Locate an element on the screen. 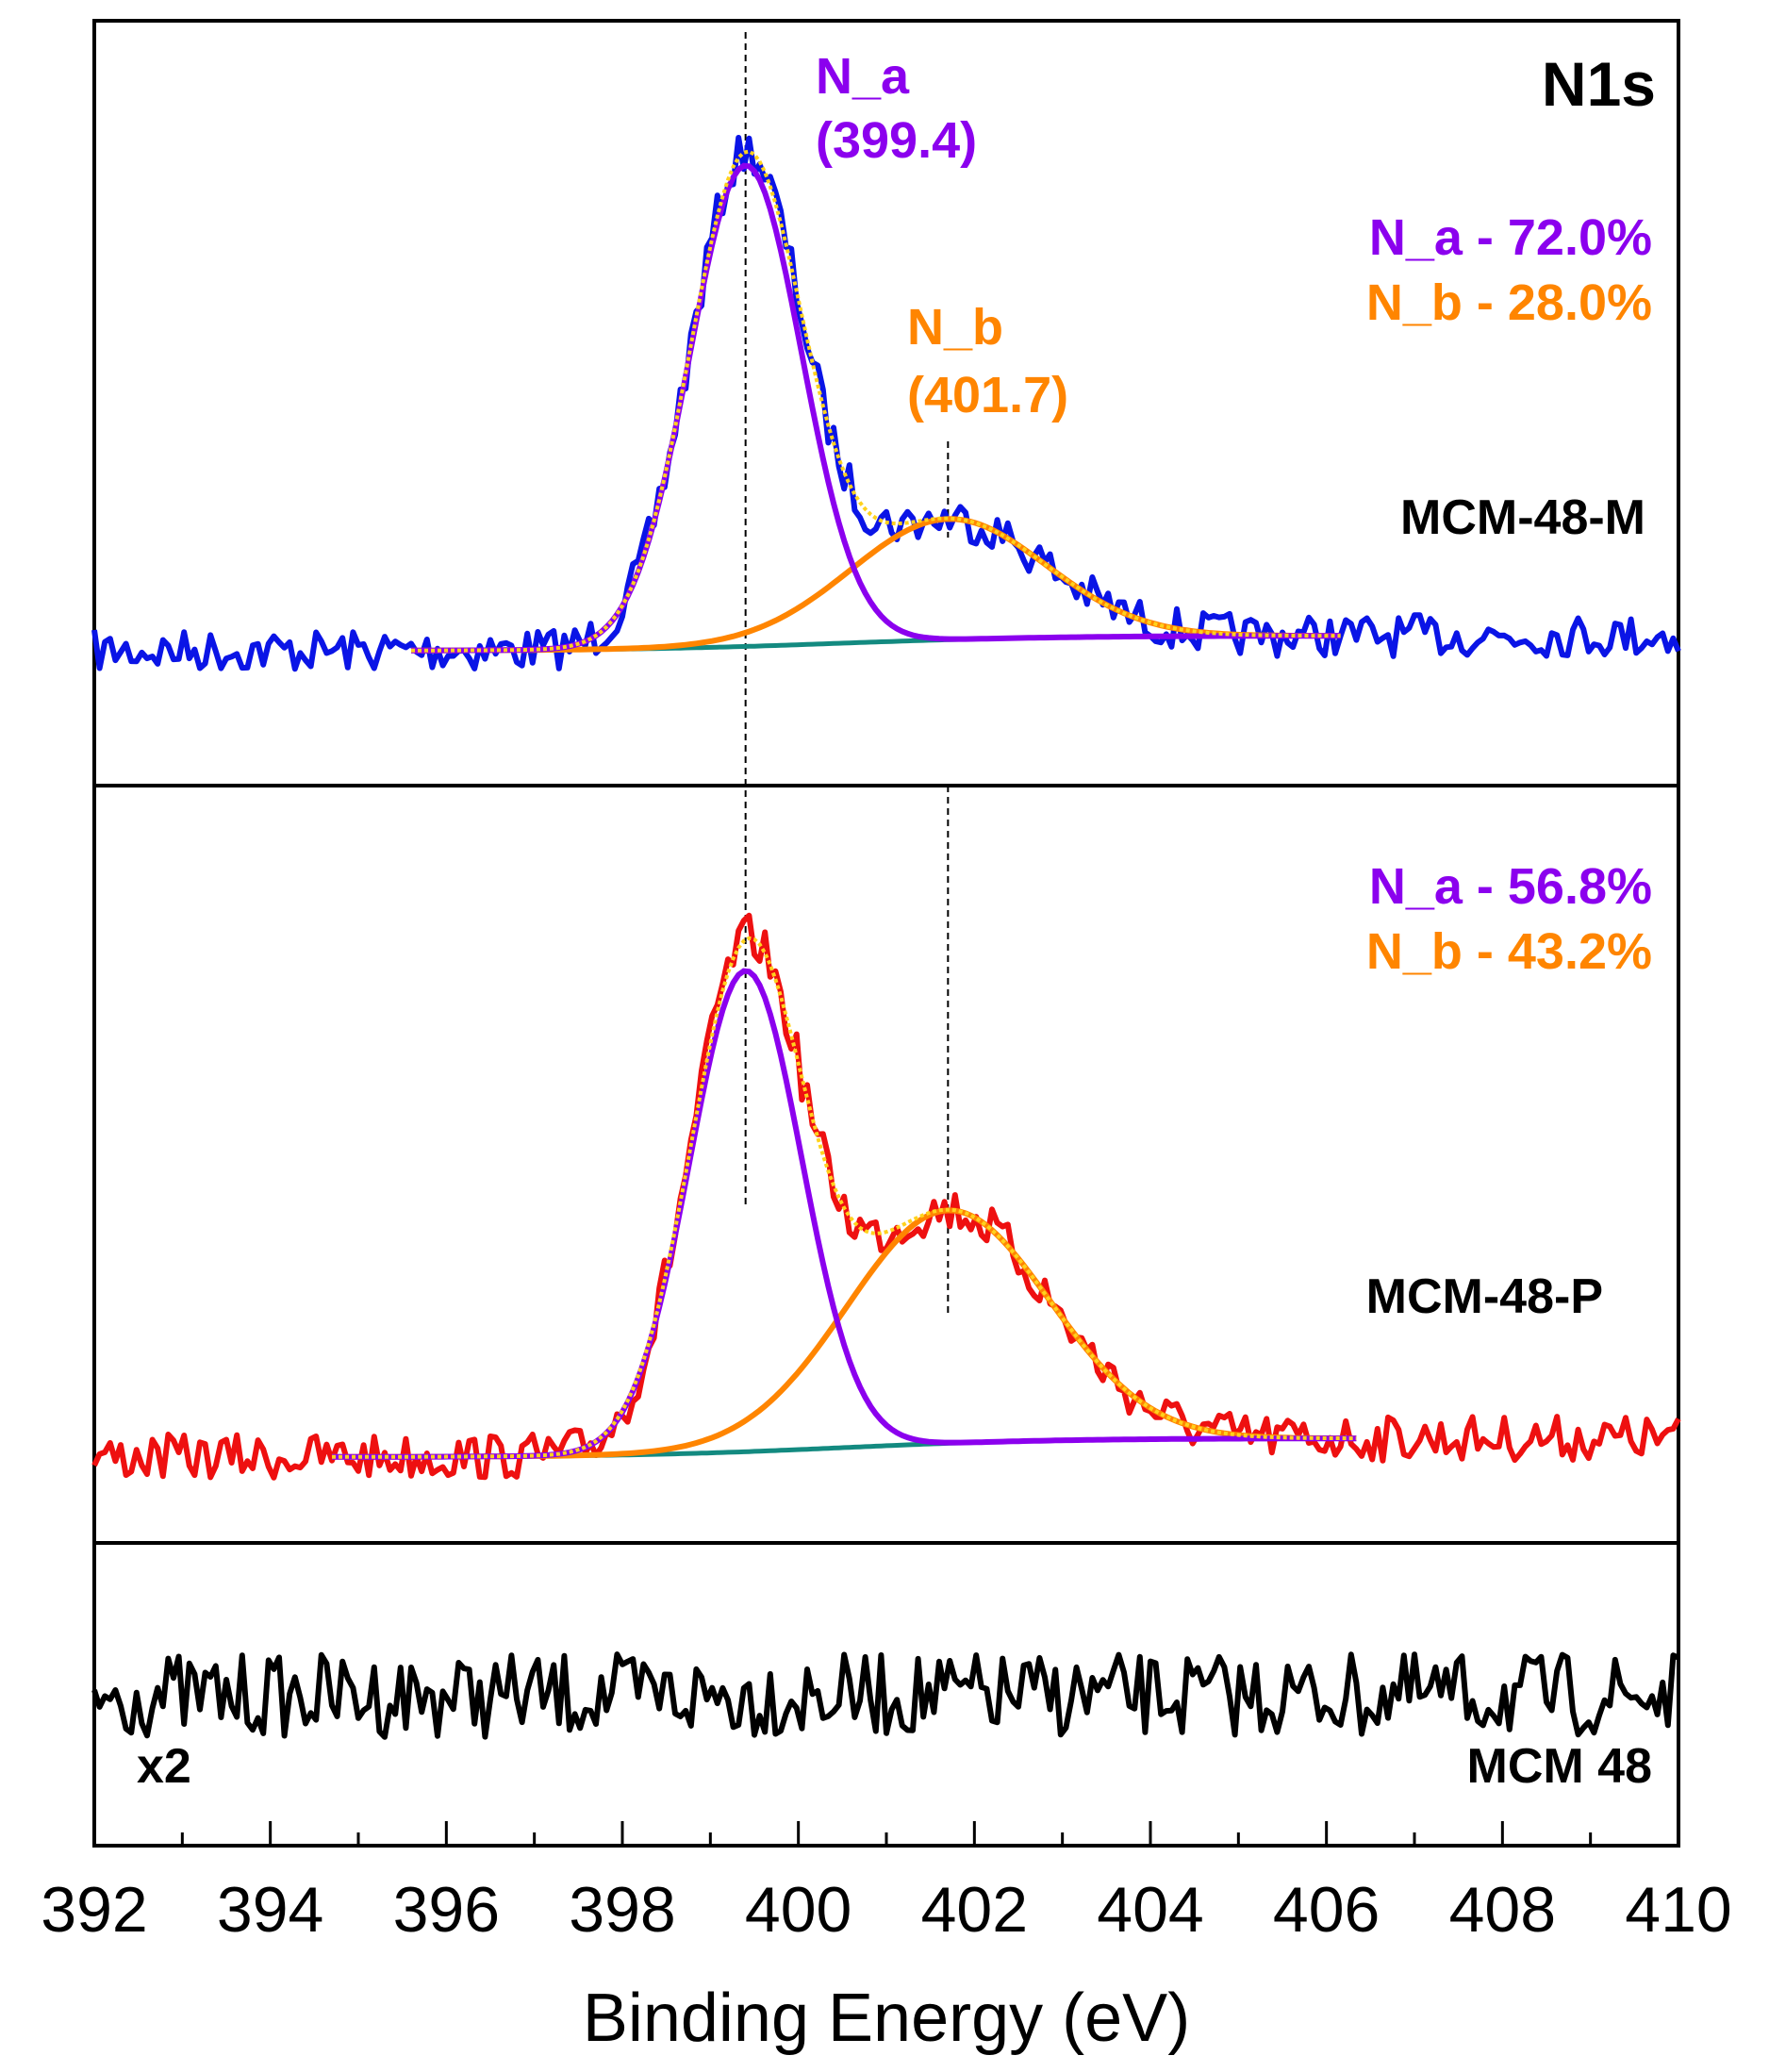 This screenshot has width=1769, height=2072. panel2-sample-label: MCM-48-P is located at coordinates (1484, 1296).